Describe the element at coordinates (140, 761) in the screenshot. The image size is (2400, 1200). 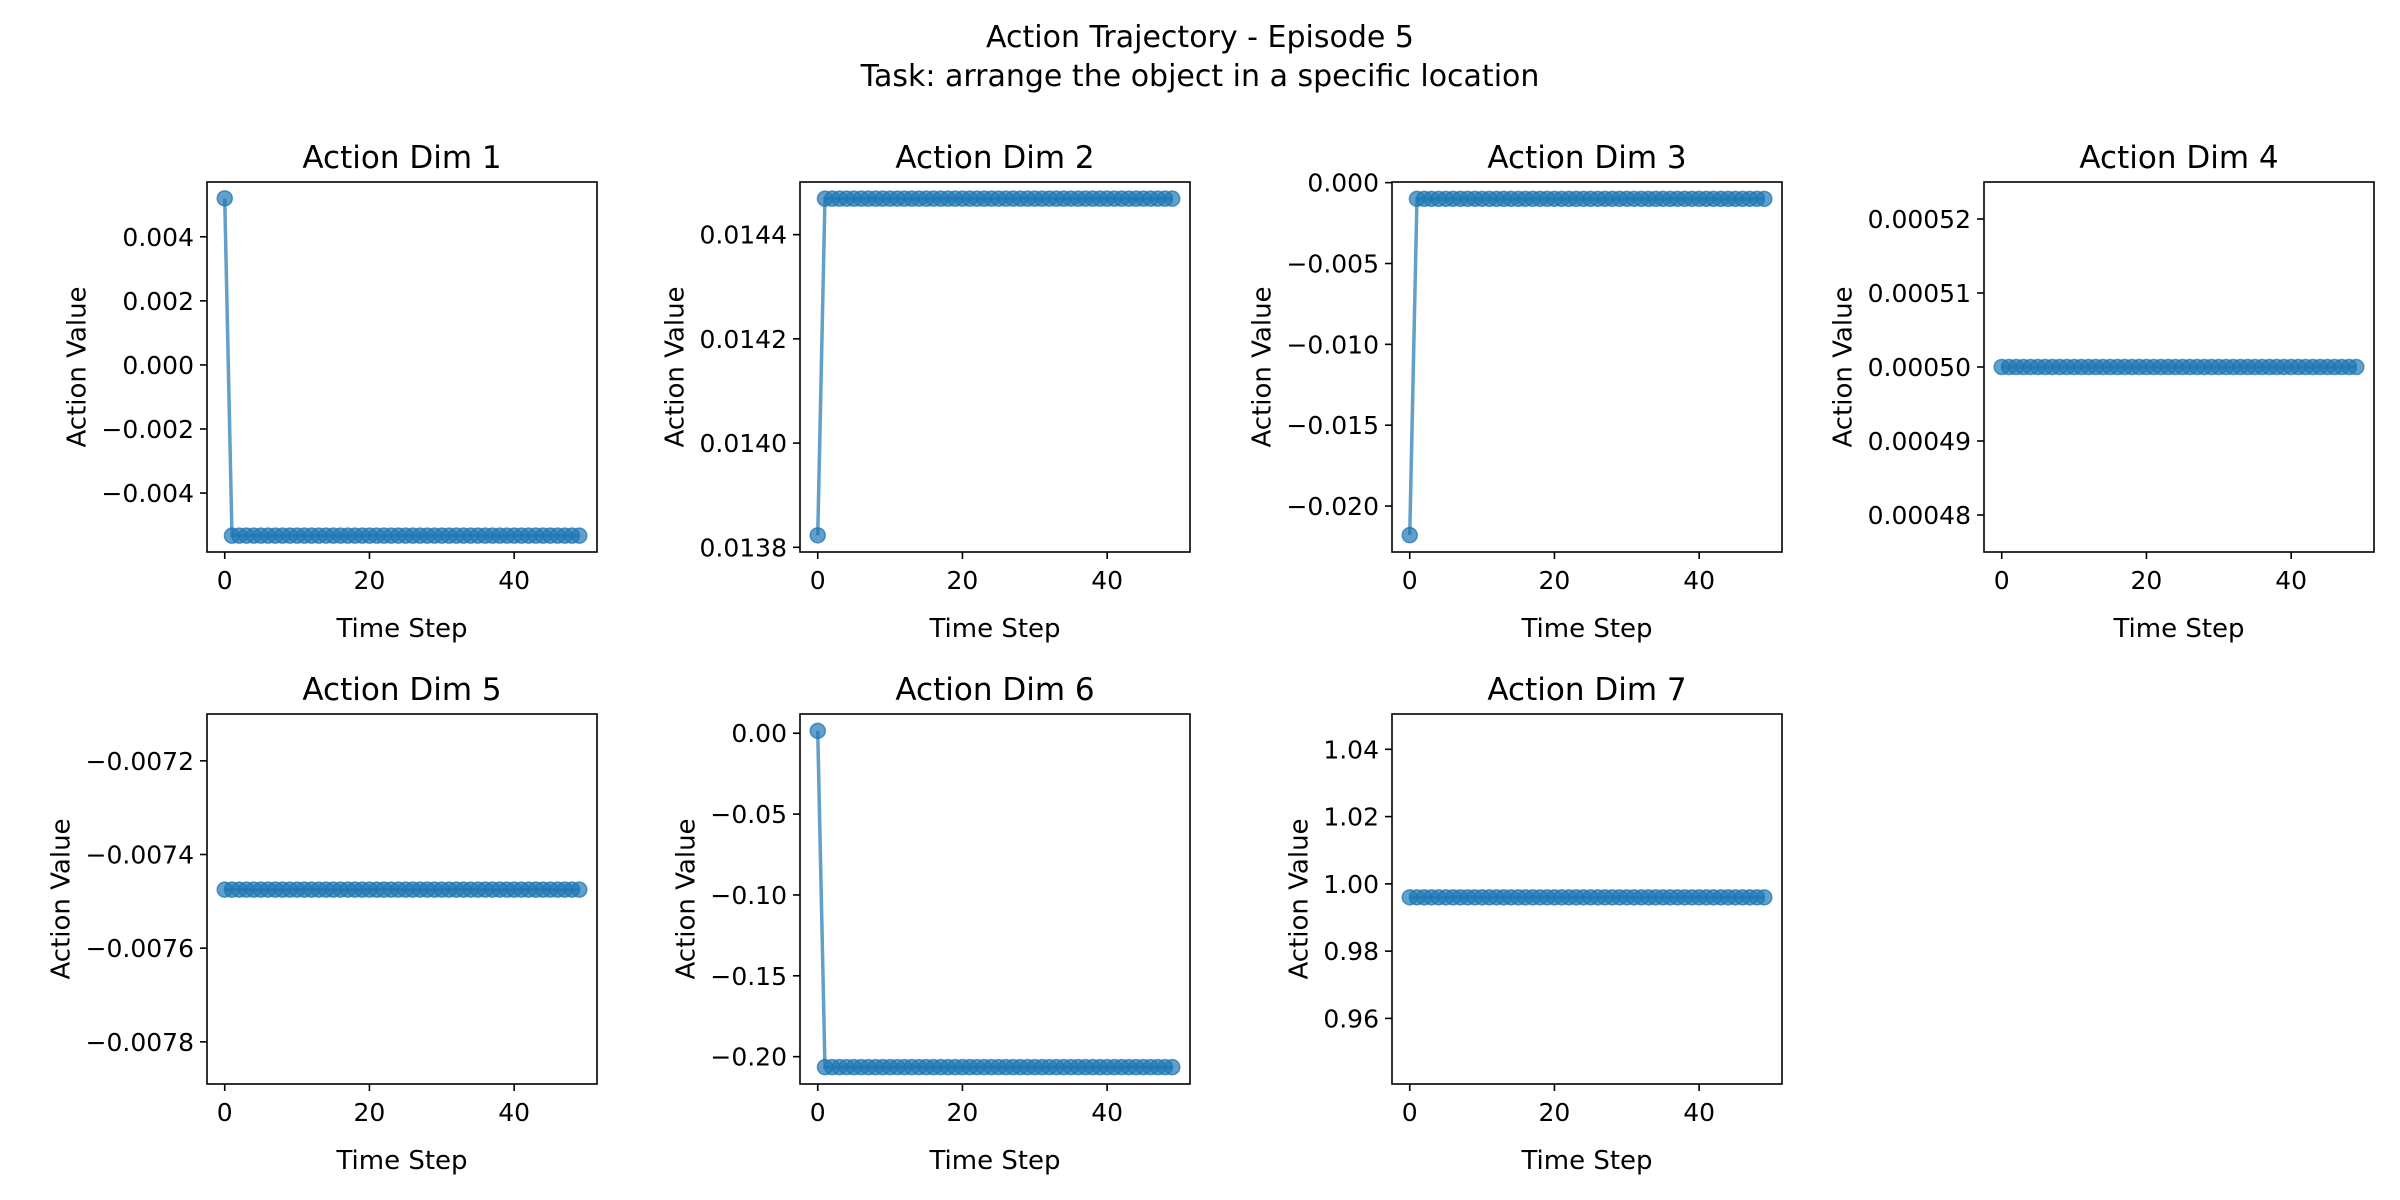
I see `y-tick-label: −0.0072` at that location.